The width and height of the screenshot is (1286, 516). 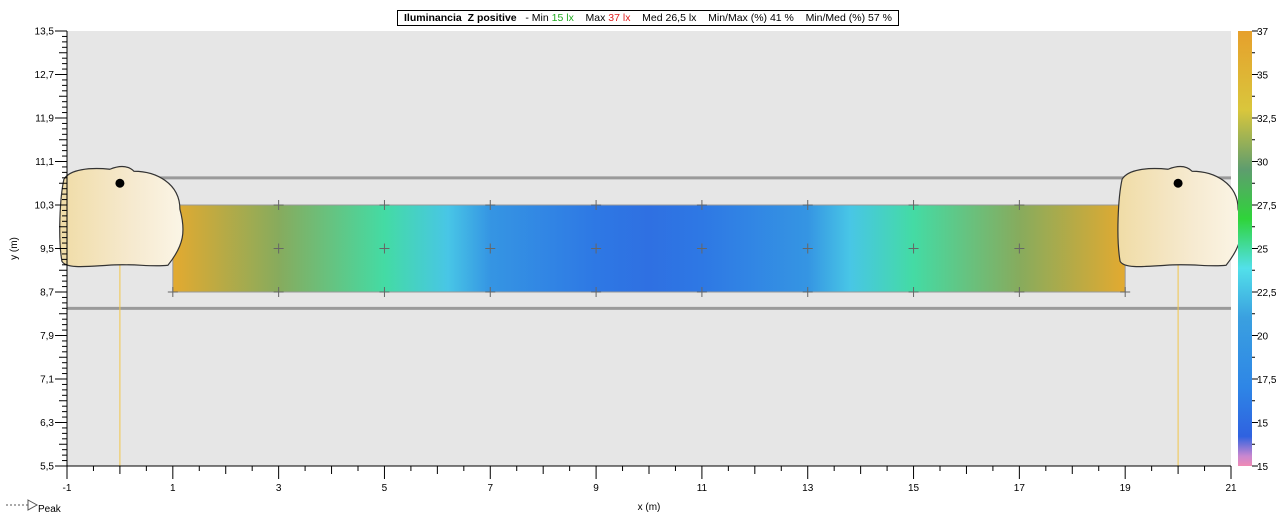 I want to click on stats-minmed-label: Min/Med (%), so click(x=835, y=18).